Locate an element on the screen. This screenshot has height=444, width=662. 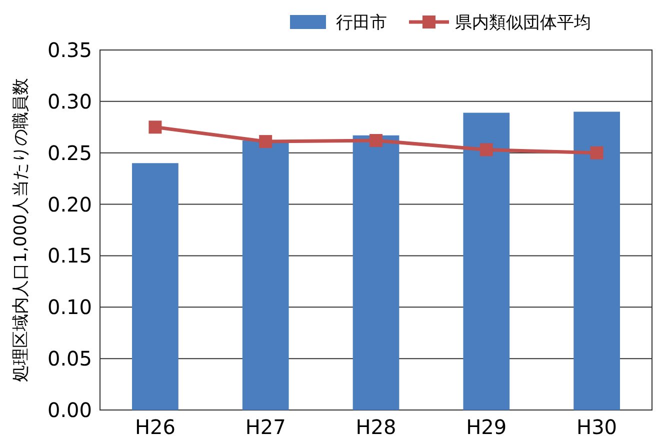
y-tick-label: 0.00 is located at coordinates (69, 410).